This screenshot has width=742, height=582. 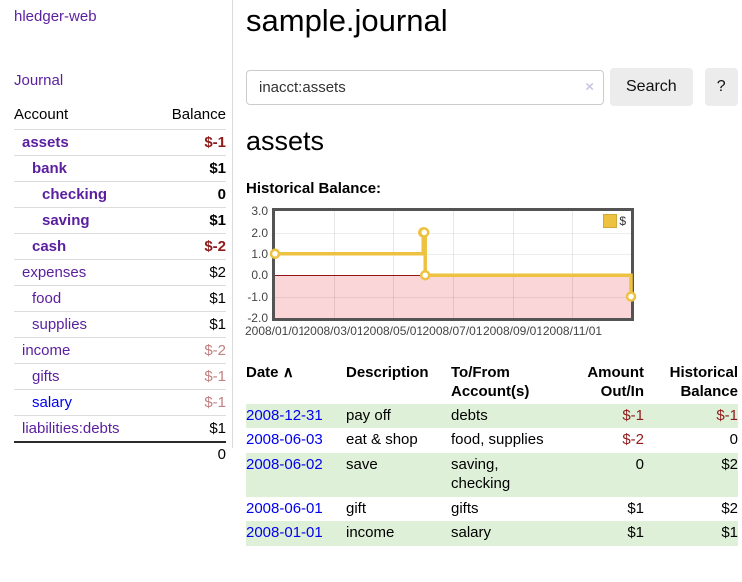 What do you see at coordinates (120, 324) in the screenshot?
I see `account-row: supplies $1` at bounding box center [120, 324].